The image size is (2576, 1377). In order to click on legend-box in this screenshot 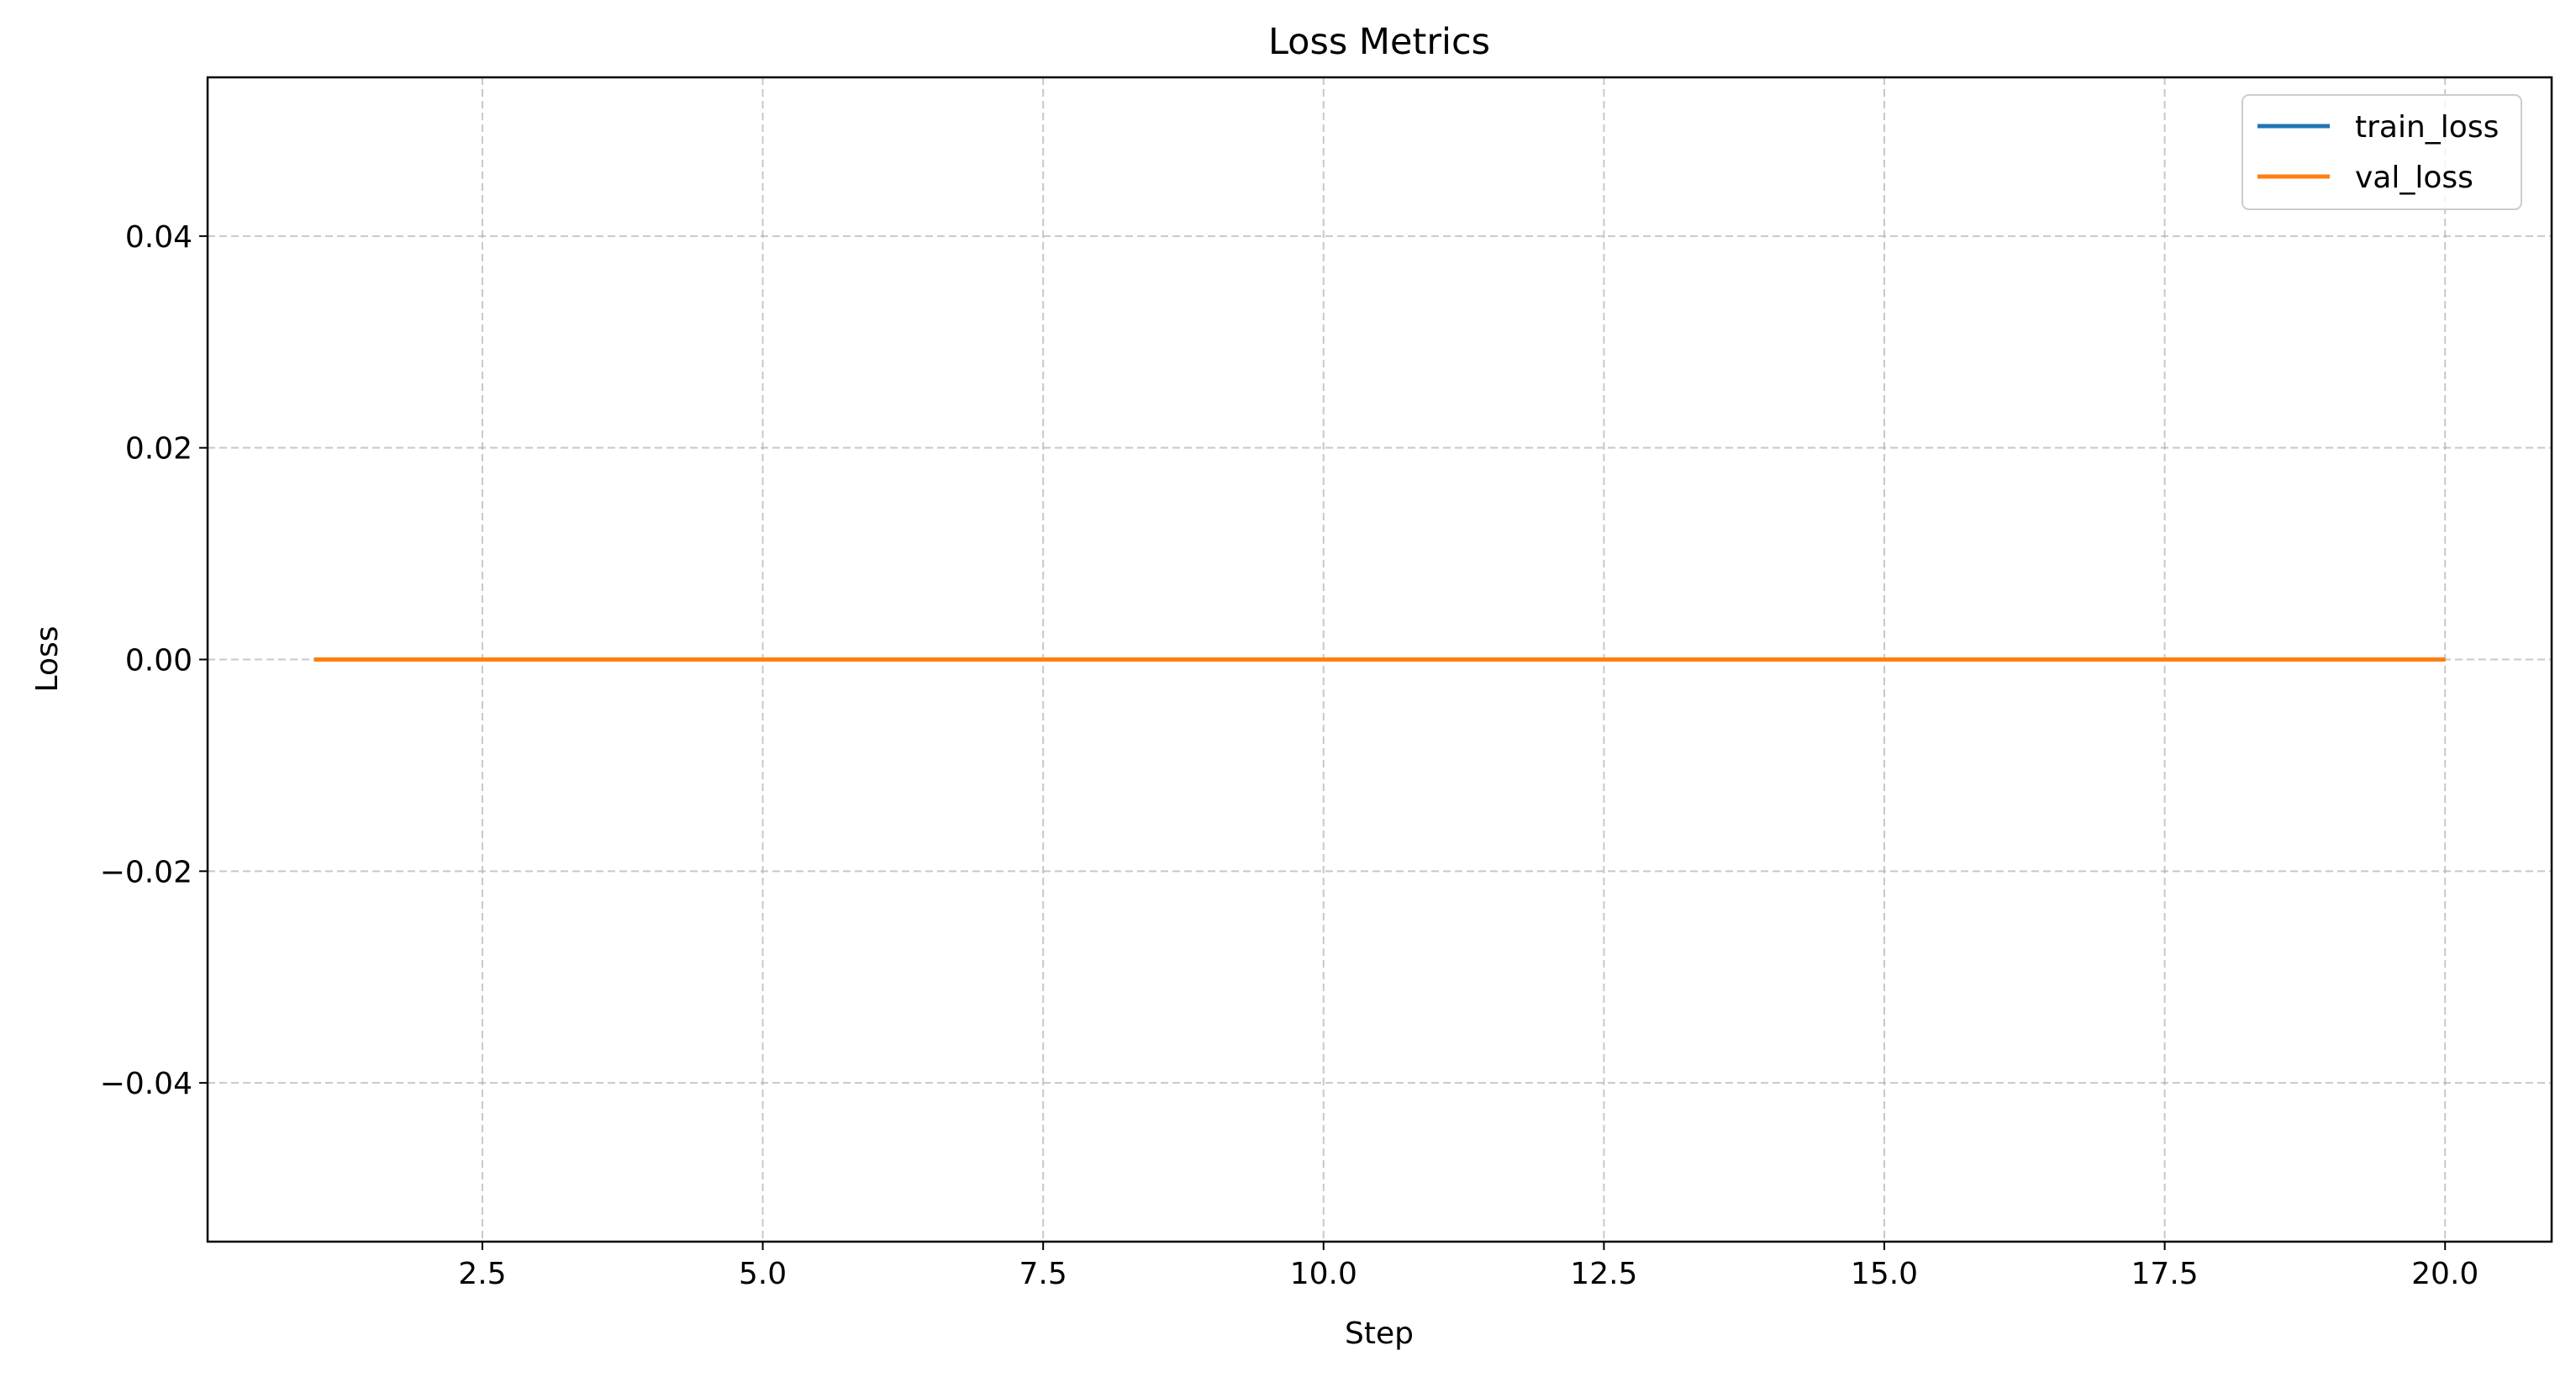, I will do `click(2381, 152)`.